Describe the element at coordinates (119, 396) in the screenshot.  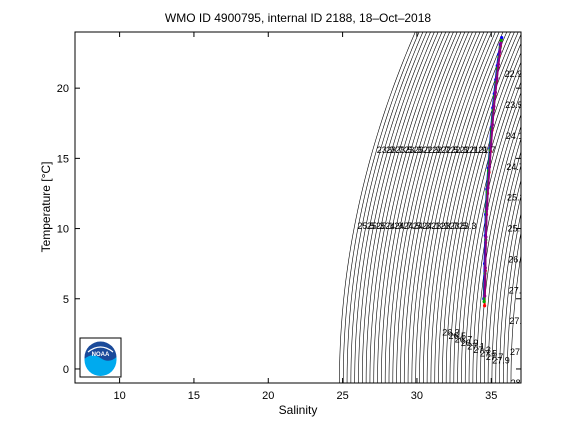
I see `x-tick-label: 10` at that location.